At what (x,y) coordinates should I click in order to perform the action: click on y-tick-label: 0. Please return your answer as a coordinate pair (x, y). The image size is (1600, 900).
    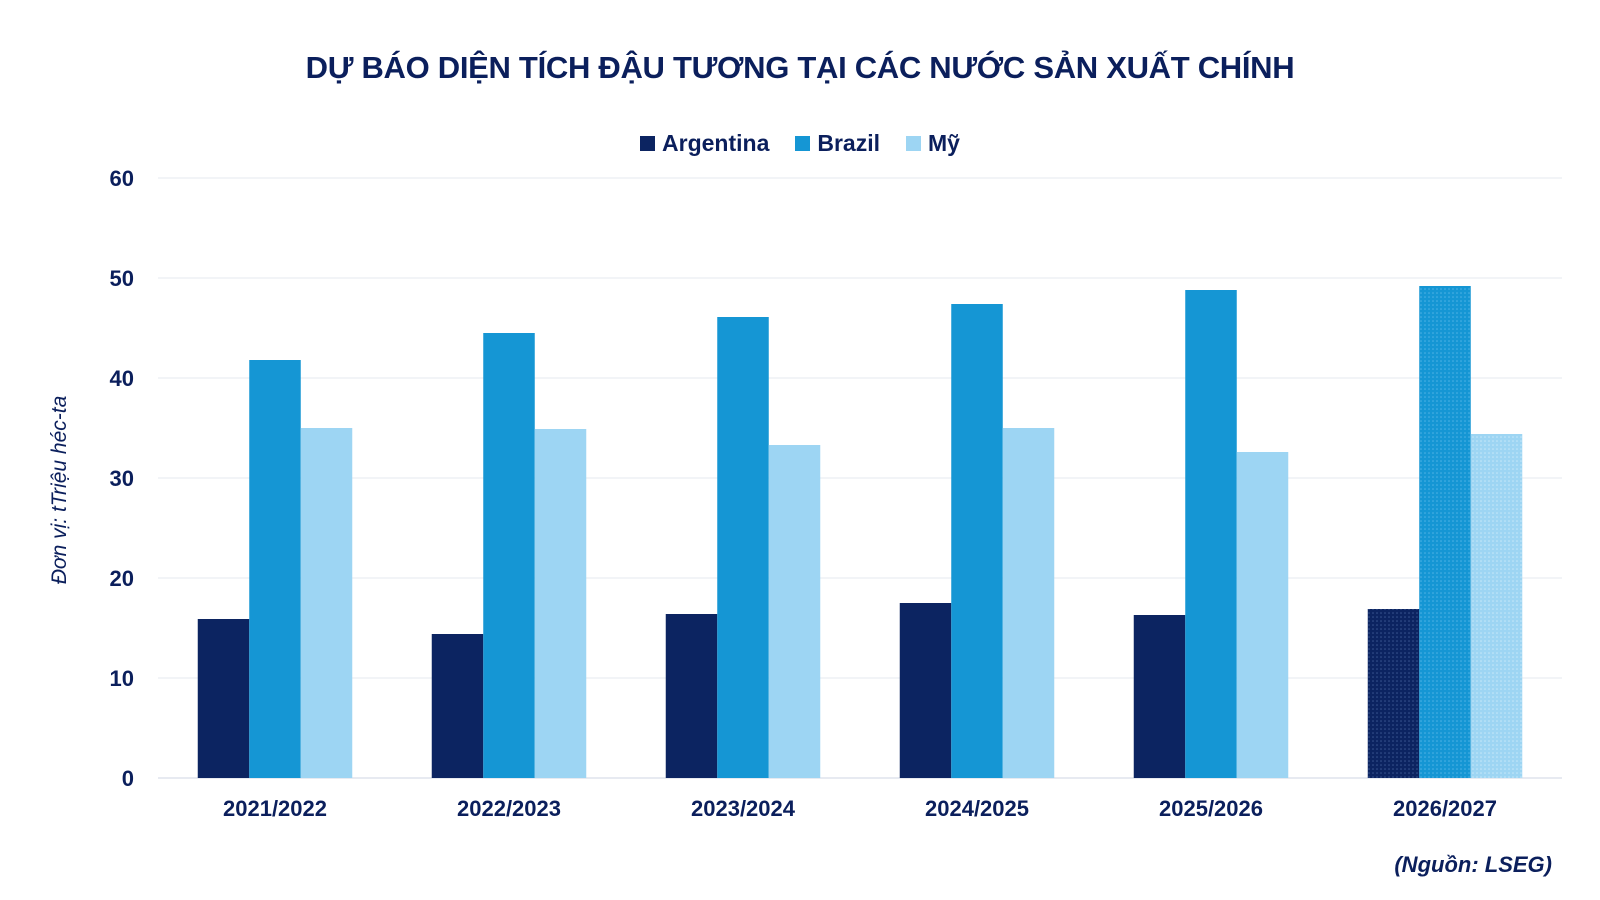
    Looking at the image, I should click on (128, 778).